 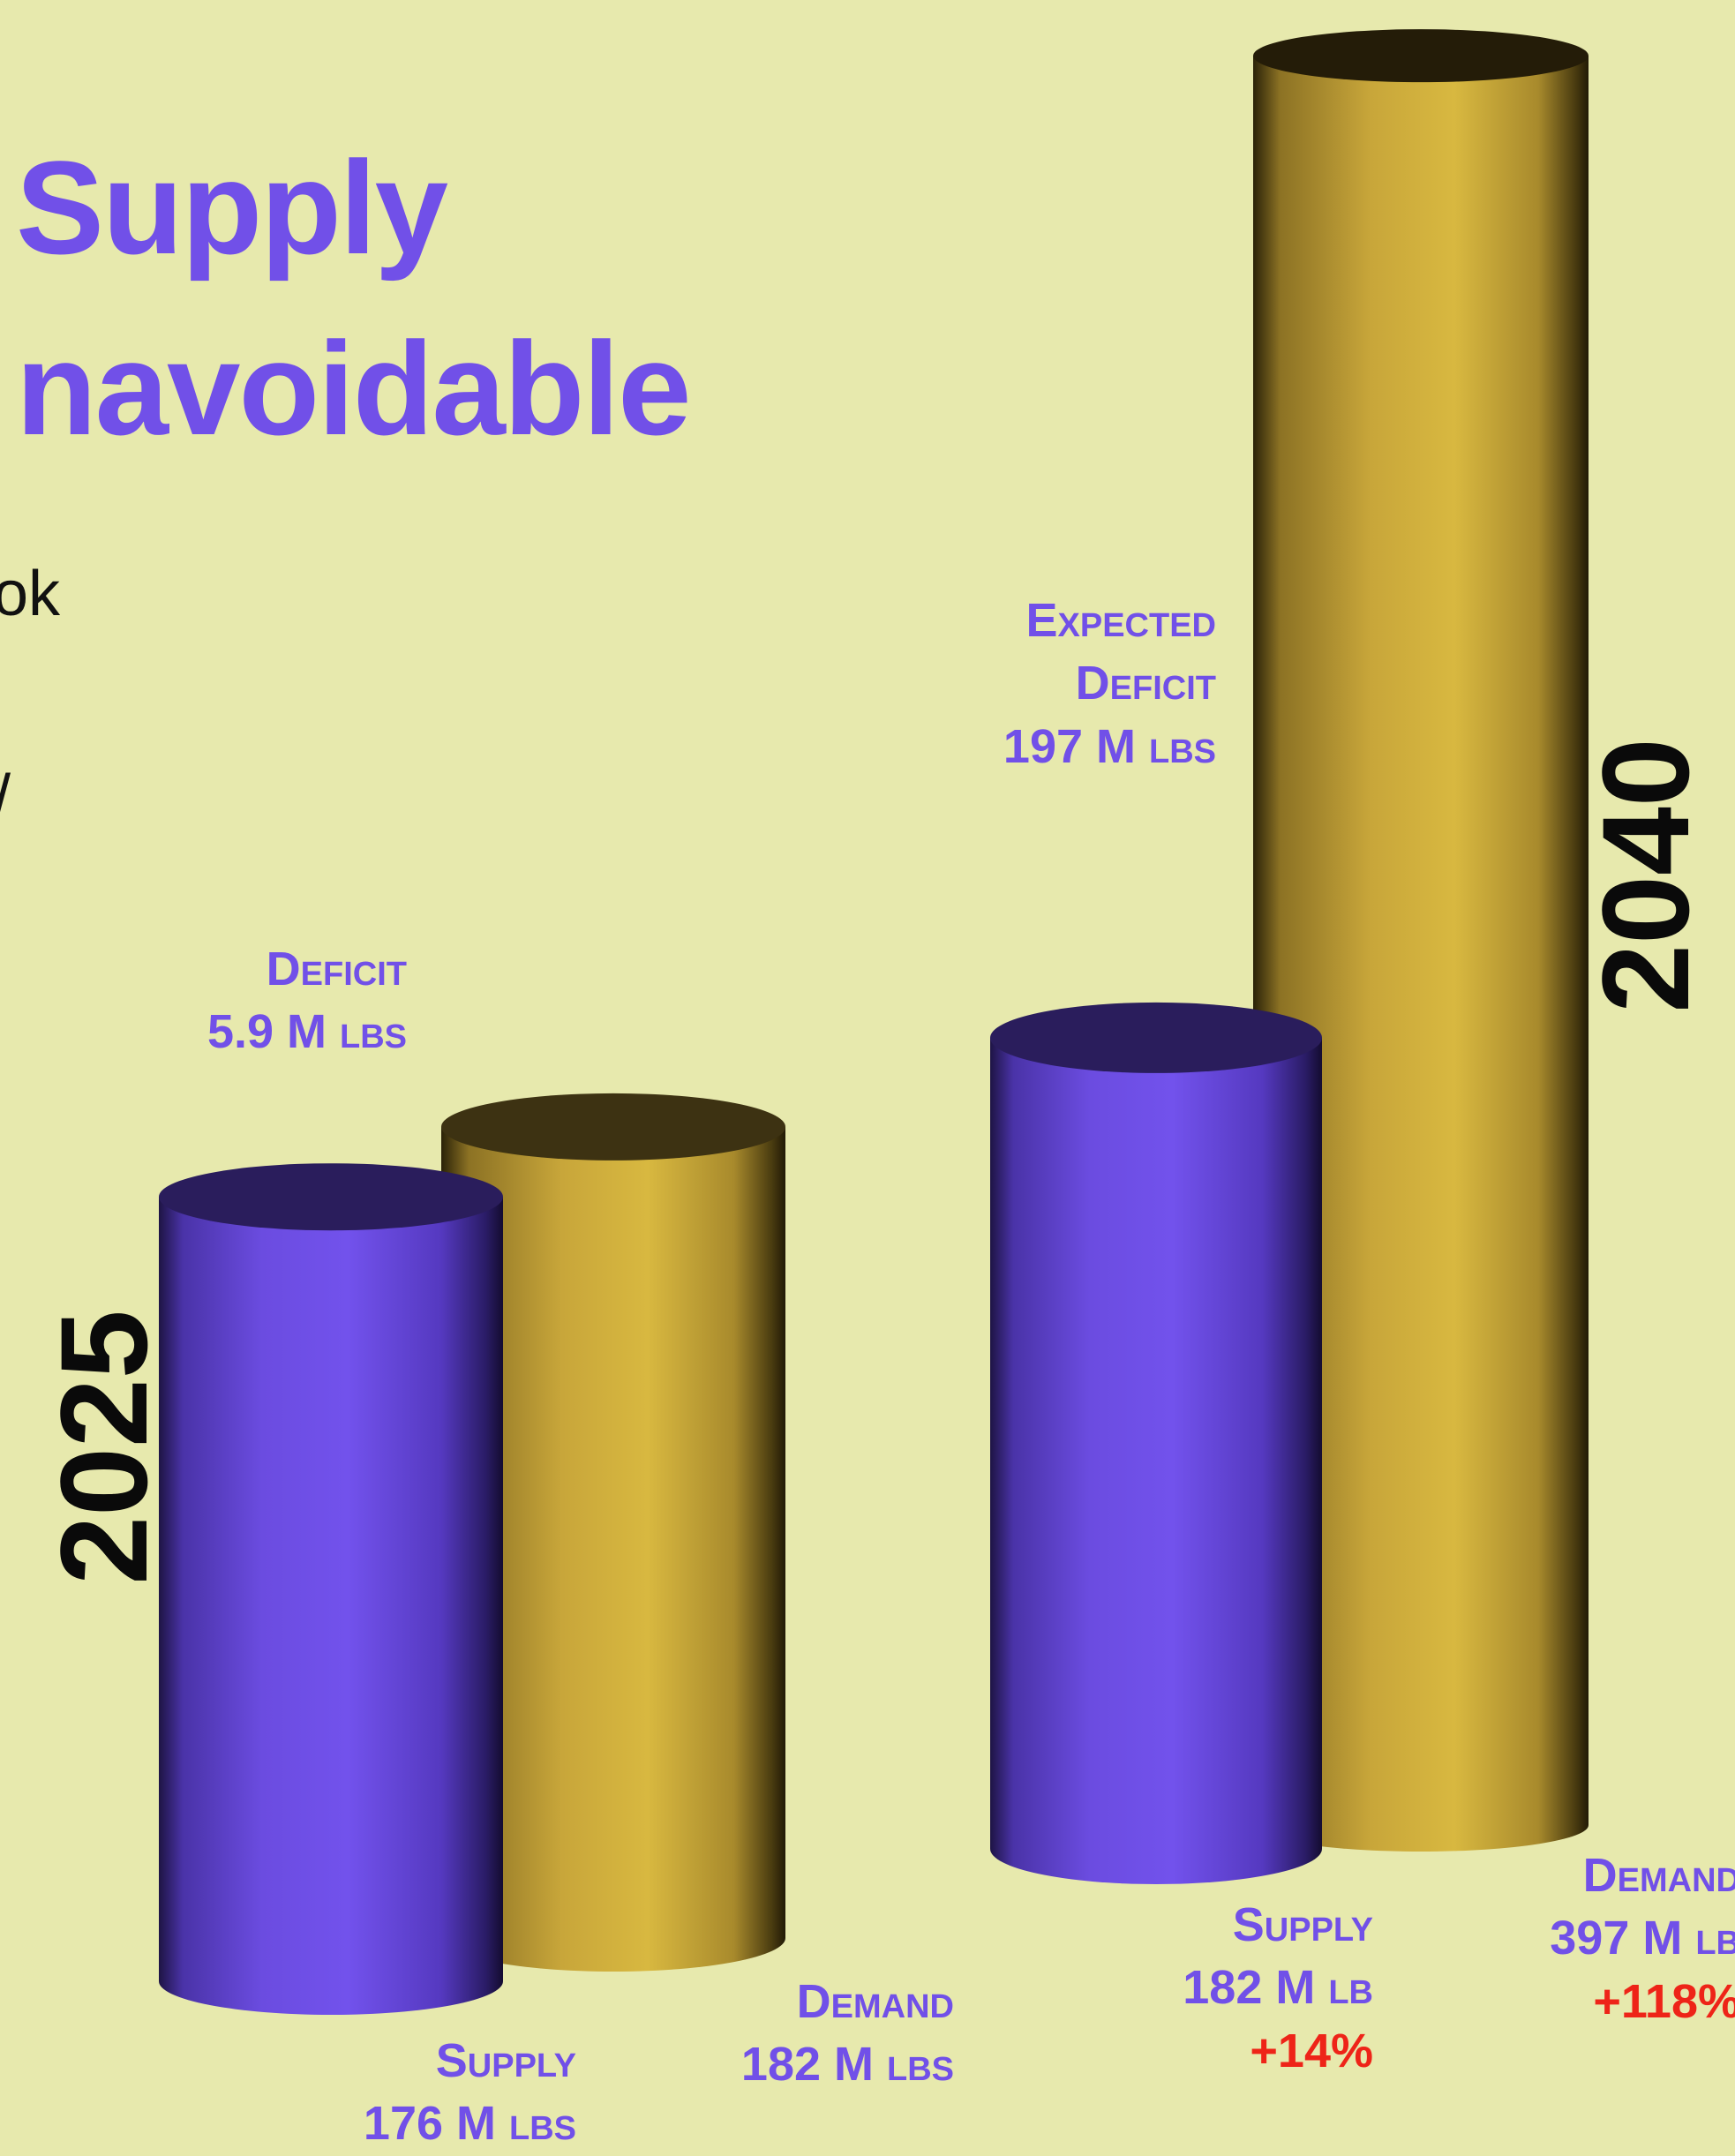 What do you see at coordinates (1109, 746) in the screenshot?
I see `deficit-value-2040: 197 M lbs` at bounding box center [1109, 746].